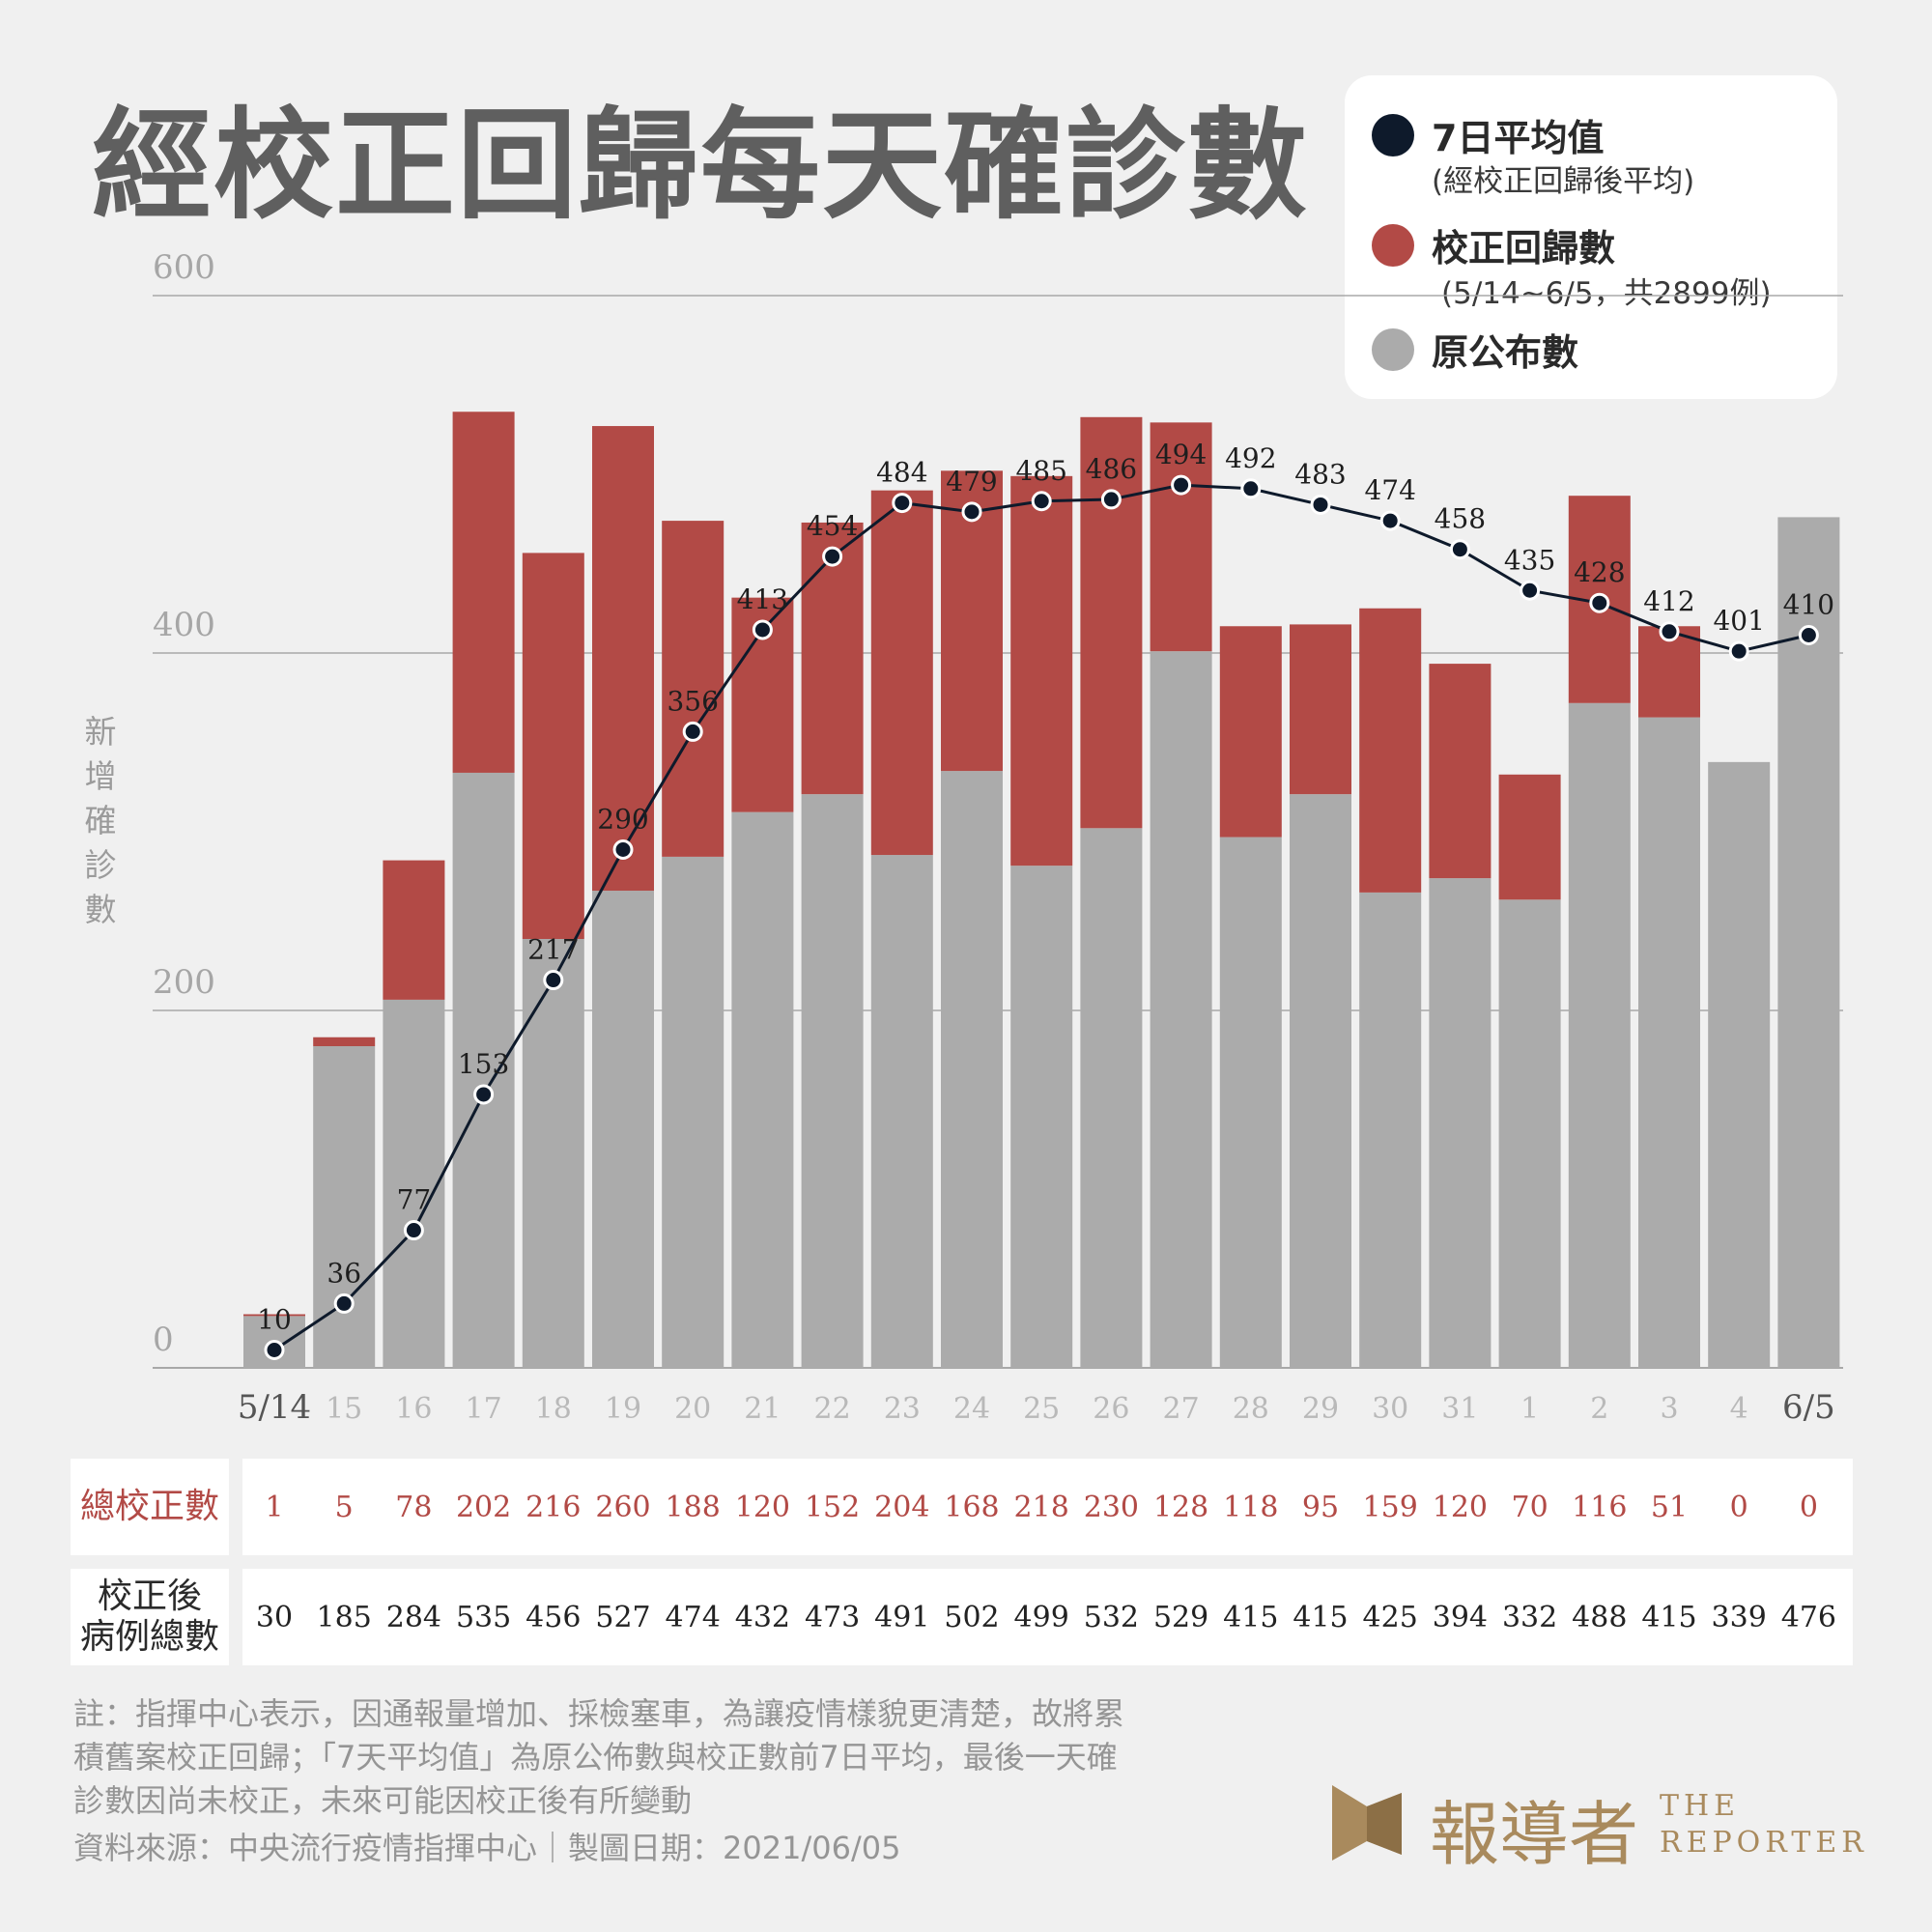 This screenshot has height=1932, width=1932. I want to click on source-line: 資料來源：中央流行疫情指揮中心｜製圖日期：2021/06/05, so click(487, 1848).